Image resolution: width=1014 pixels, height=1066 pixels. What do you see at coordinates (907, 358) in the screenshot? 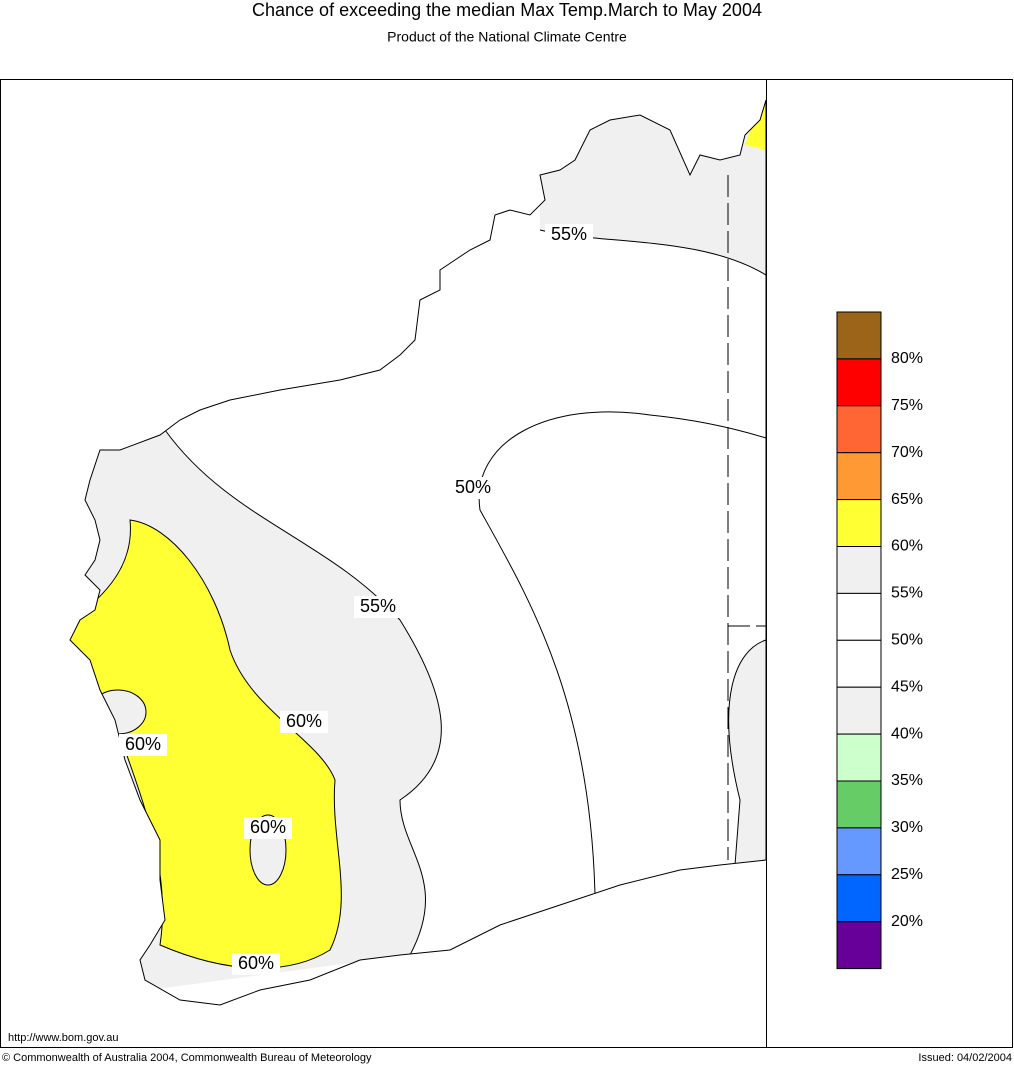
I see `legend-label: 80%` at bounding box center [907, 358].